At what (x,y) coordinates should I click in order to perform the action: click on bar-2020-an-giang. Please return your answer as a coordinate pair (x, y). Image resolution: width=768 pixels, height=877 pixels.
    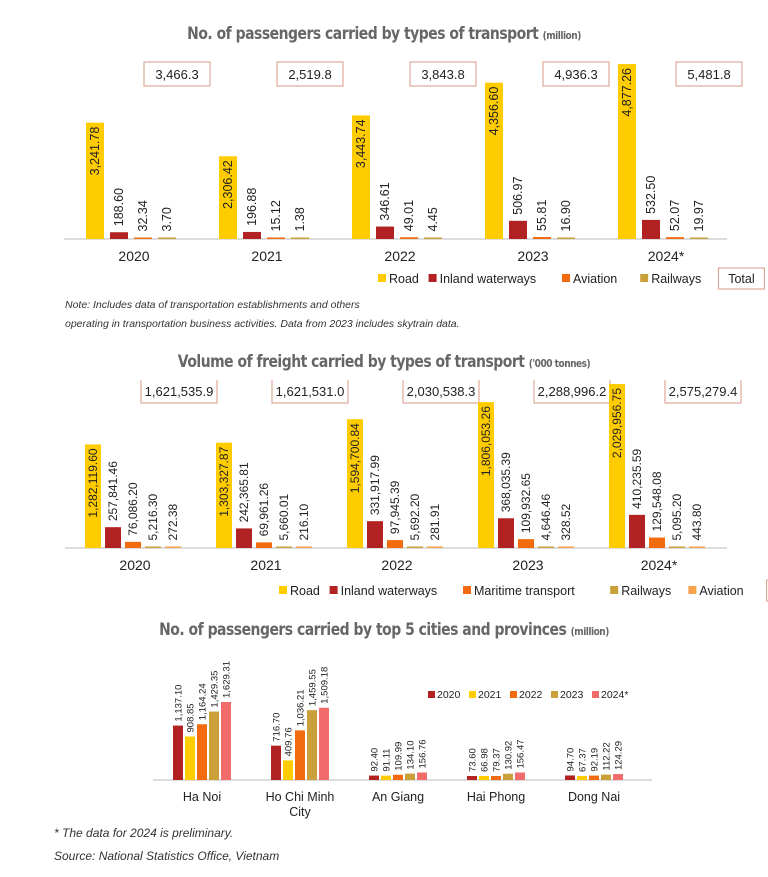
    Looking at the image, I should click on (374, 777).